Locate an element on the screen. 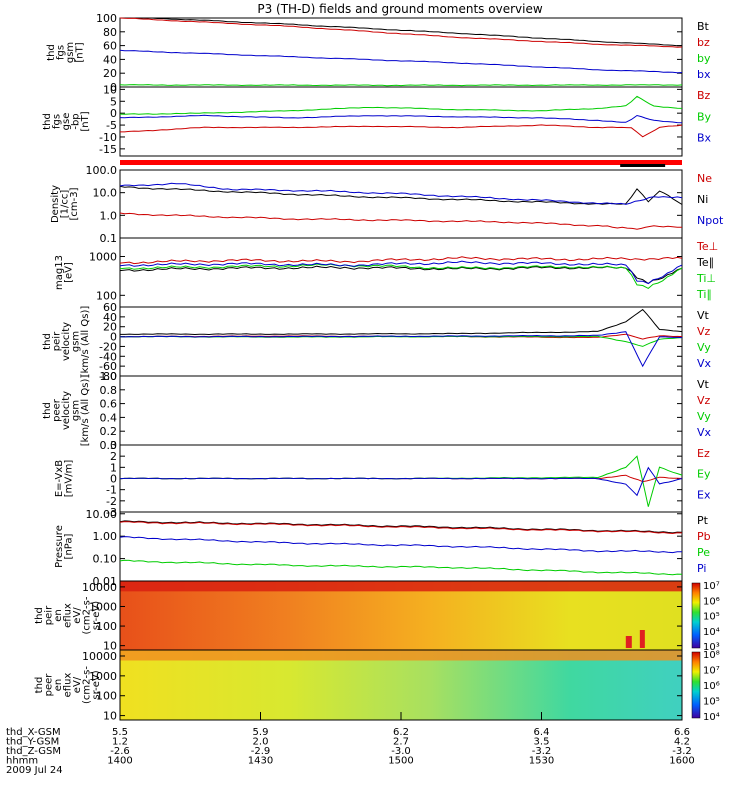 This screenshot has width=750, height=800. legend-entry: Vt is located at coordinates (703, 384).